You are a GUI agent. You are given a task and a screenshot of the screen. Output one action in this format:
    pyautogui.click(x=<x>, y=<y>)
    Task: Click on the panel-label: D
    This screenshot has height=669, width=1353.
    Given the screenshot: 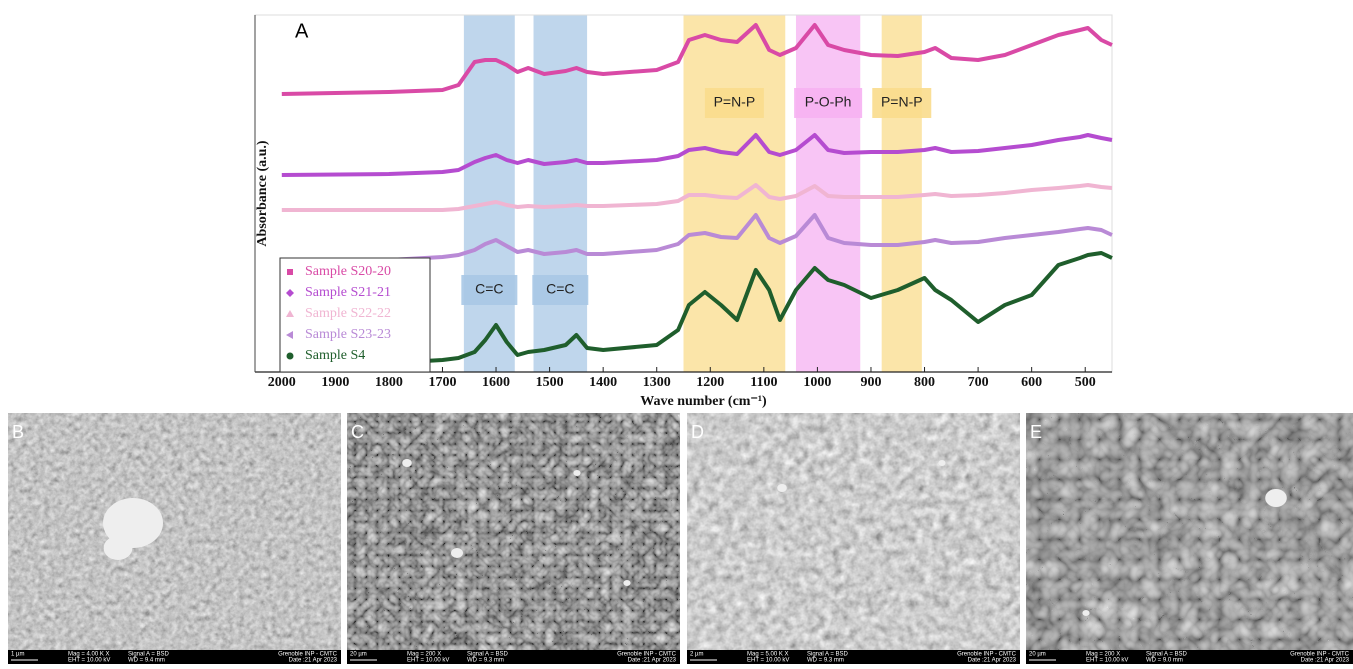 What is the action you would take?
    pyautogui.click(x=697, y=432)
    